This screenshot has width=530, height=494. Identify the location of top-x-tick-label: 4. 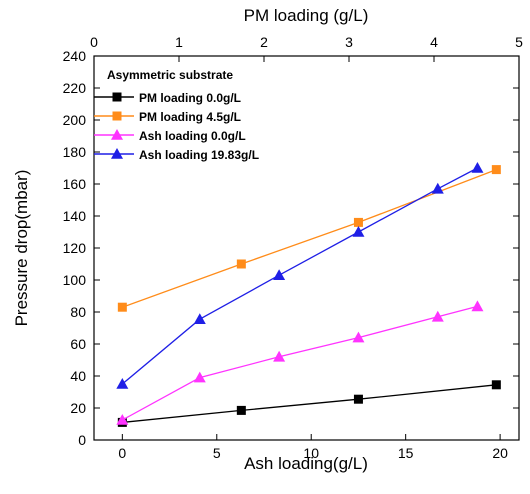
(434, 42).